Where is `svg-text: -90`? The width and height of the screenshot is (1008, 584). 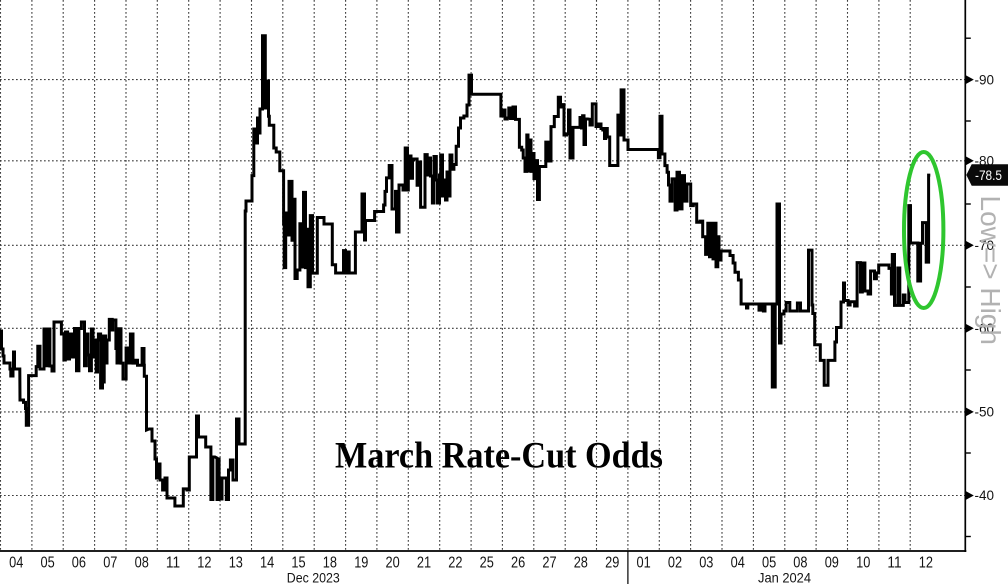
svg-text: -90 is located at coordinates (985, 79).